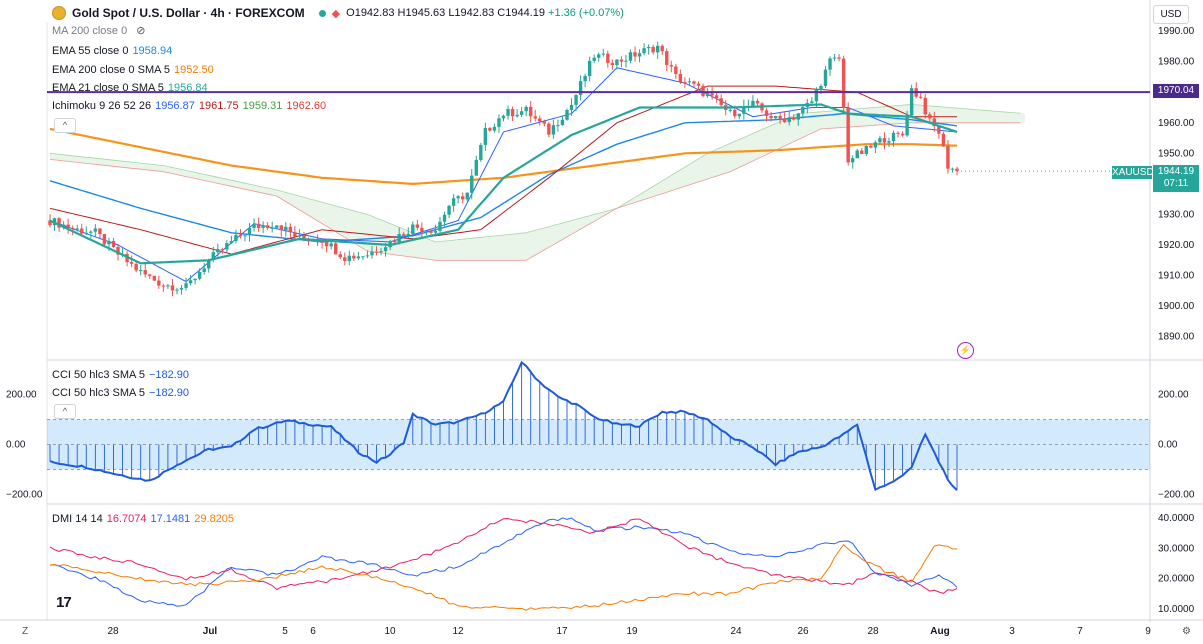 The width and height of the screenshot is (1203, 644). Describe the element at coordinates (521, 13) in the screenshot. I see `close-value: C1944.19` at that location.